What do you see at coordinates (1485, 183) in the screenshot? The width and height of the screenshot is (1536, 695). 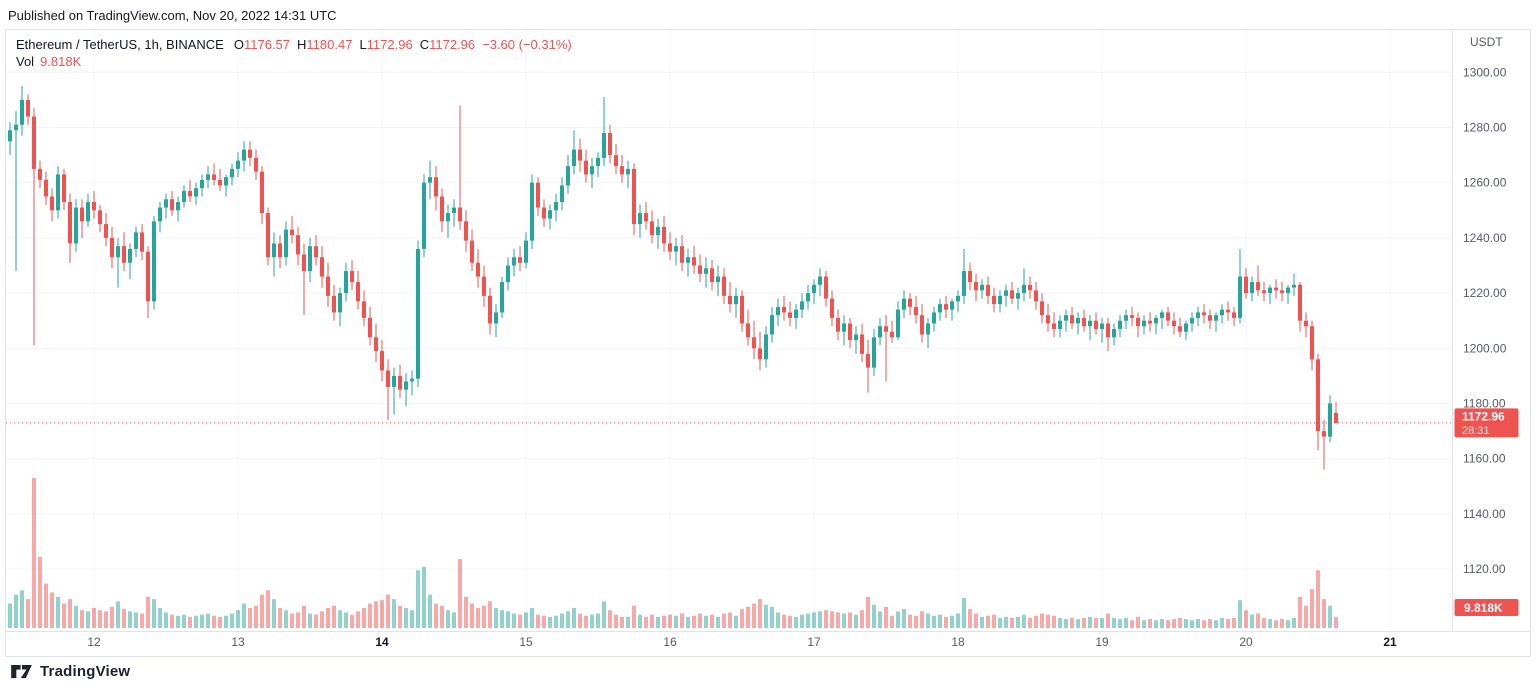 I see `price-tick-label: 1260.00` at bounding box center [1485, 183].